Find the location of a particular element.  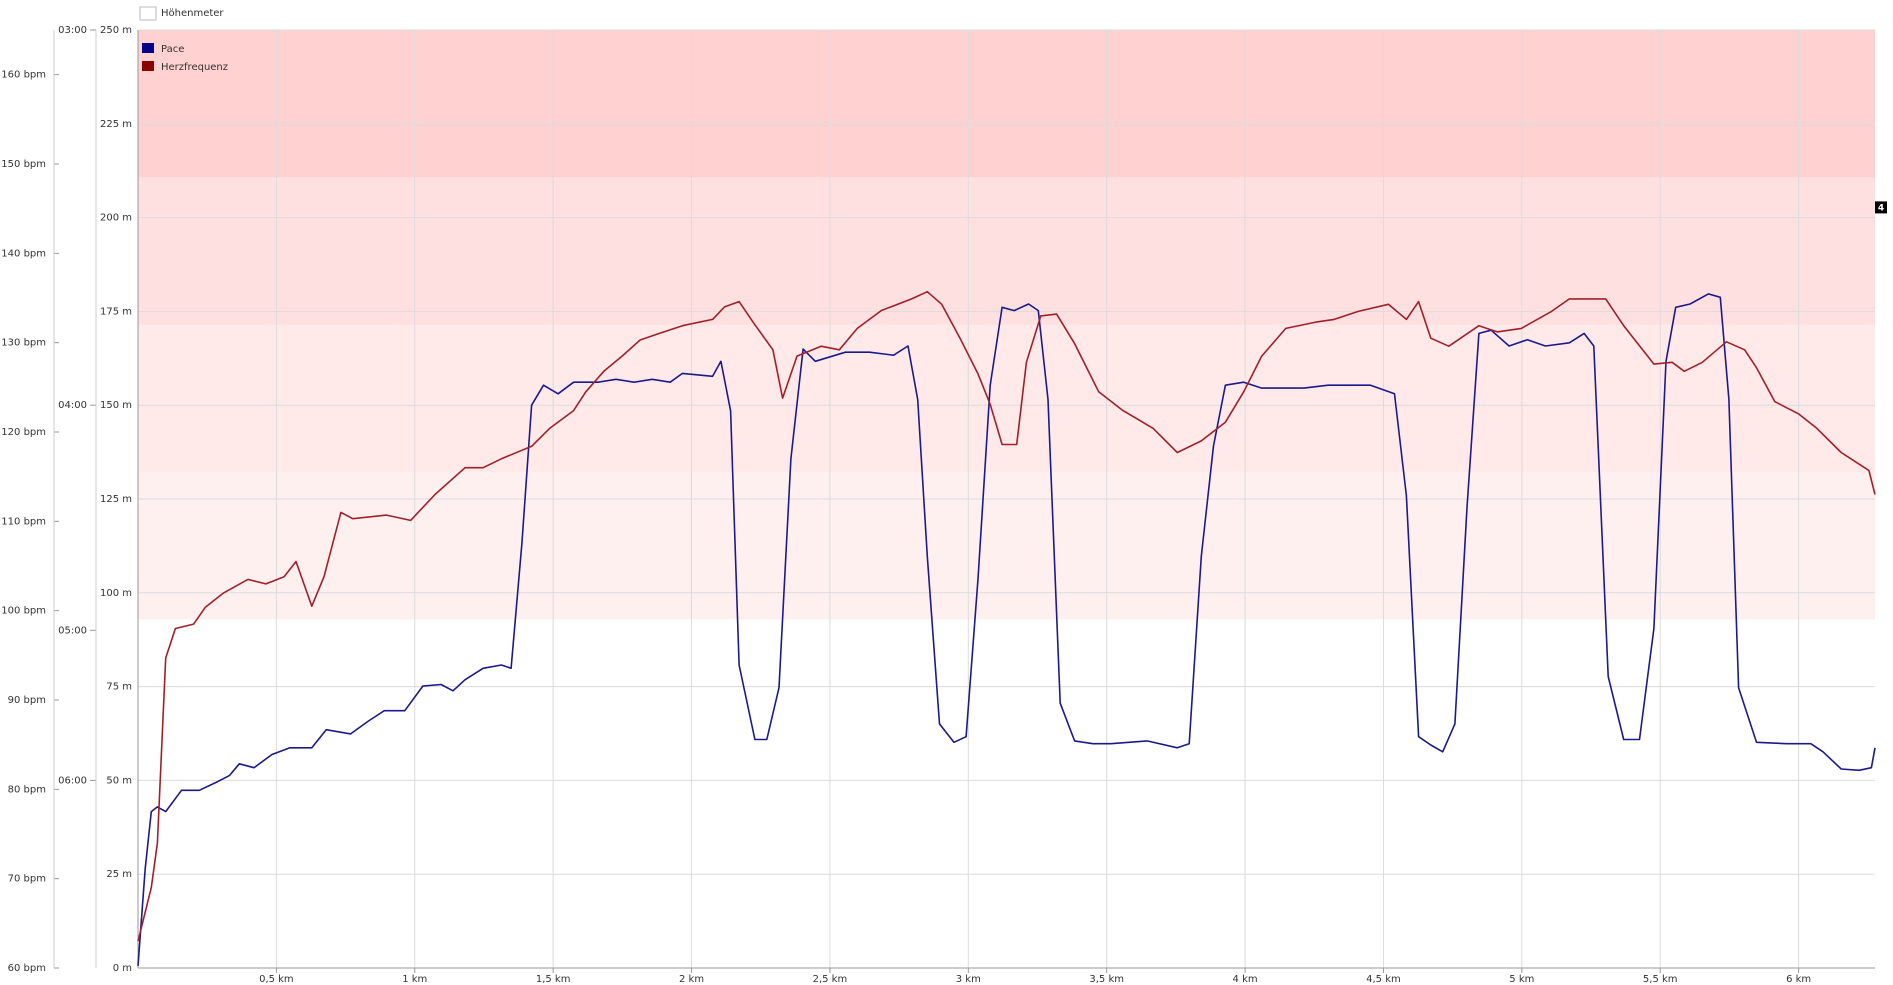

y2-tick-label: 150 bpm is located at coordinates (23, 164).